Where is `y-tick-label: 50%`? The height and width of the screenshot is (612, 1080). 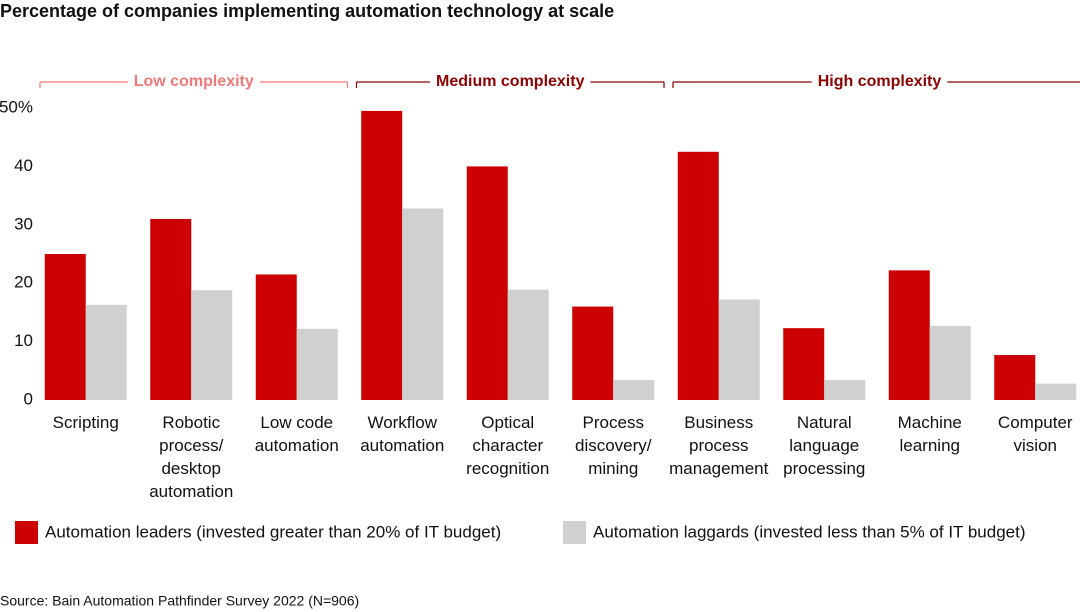
y-tick-label: 50% is located at coordinates (16, 106).